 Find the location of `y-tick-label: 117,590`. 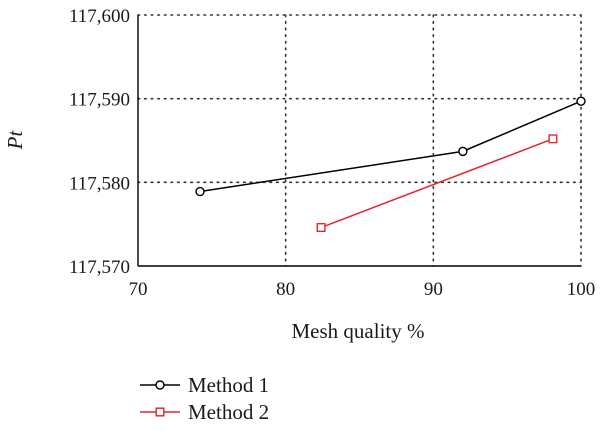

y-tick-label: 117,590 is located at coordinates (99, 100).